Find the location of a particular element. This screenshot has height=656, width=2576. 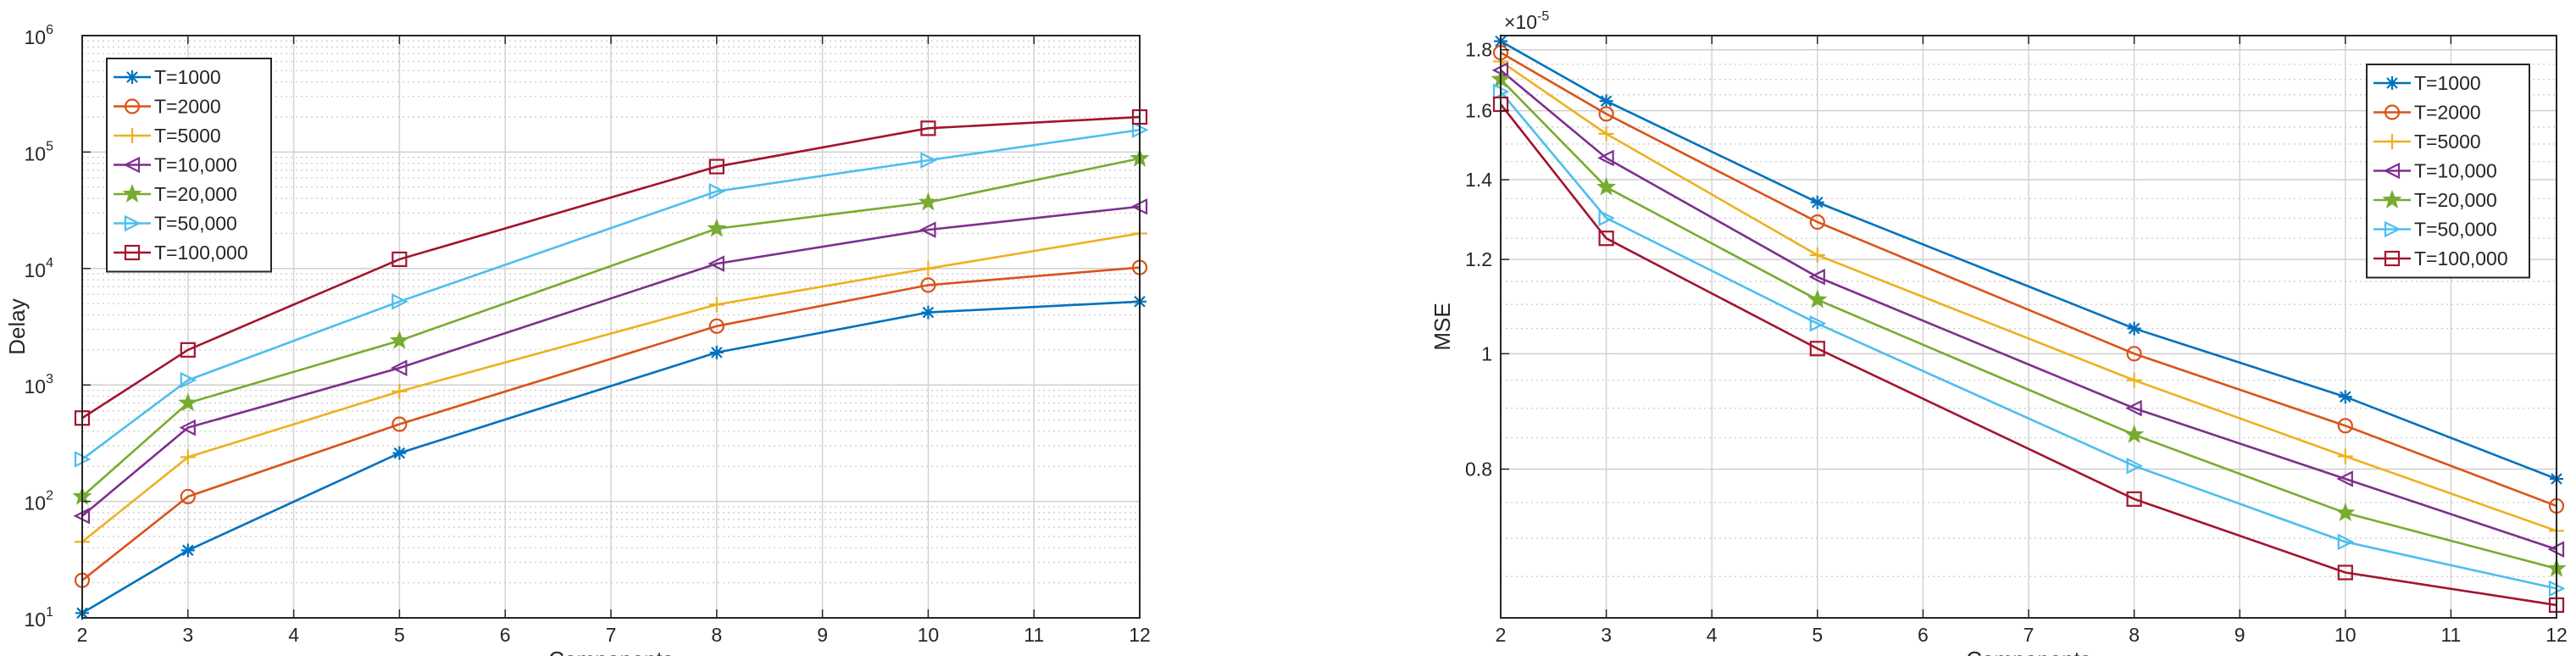

legend-label: T=1000 is located at coordinates (2447, 83).